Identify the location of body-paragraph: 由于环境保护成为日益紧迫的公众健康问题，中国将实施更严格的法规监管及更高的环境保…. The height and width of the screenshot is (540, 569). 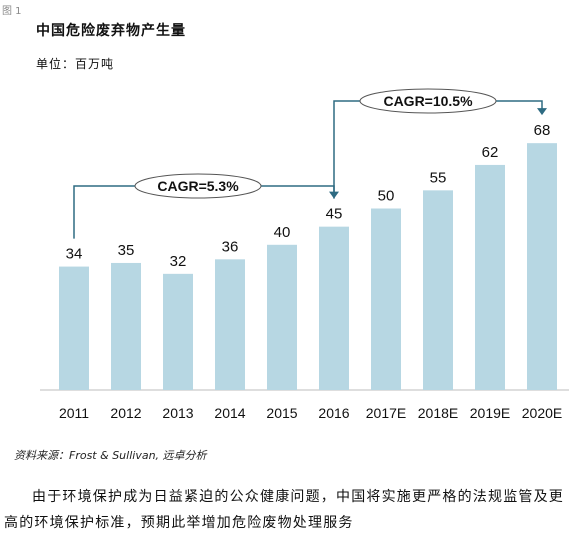
(284, 510).